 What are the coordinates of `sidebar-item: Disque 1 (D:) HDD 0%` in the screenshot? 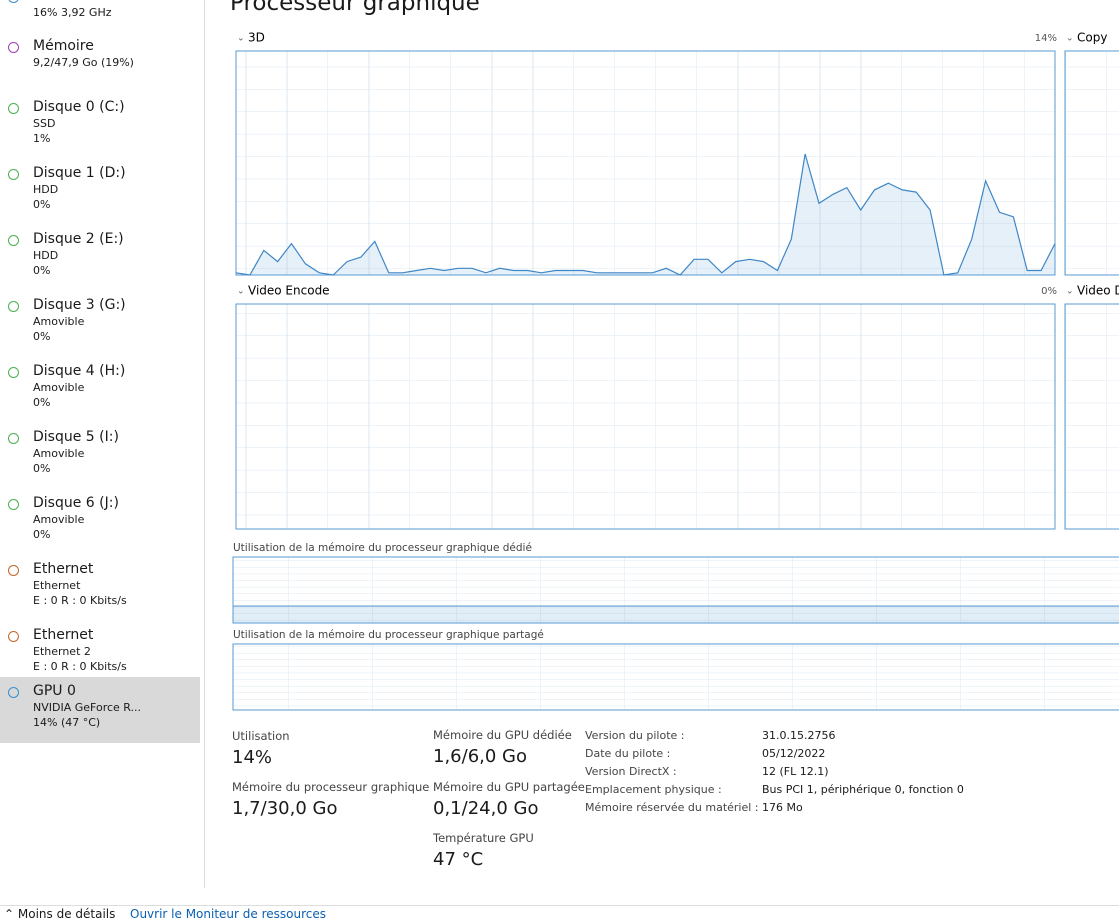 It's located at (100, 188).